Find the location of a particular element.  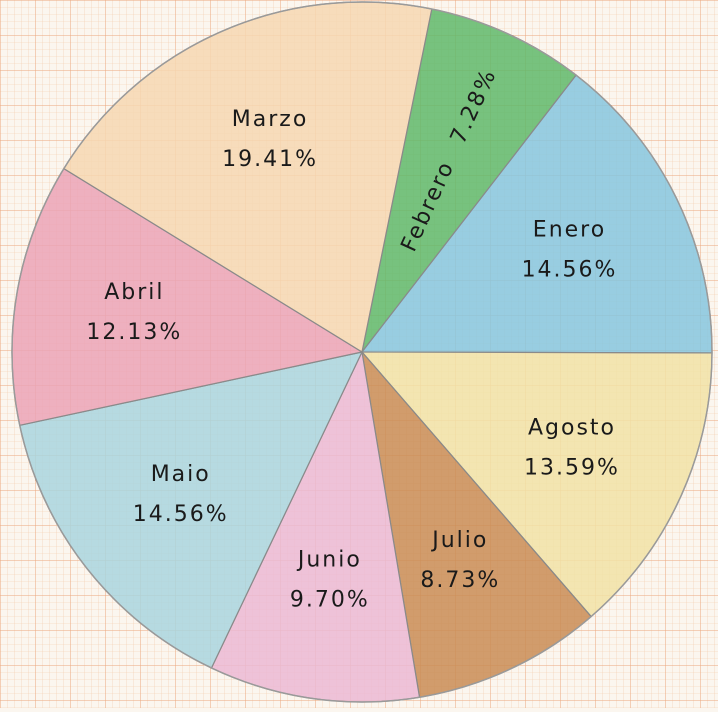

category-label: Marzo is located at coordinates (270, 119).